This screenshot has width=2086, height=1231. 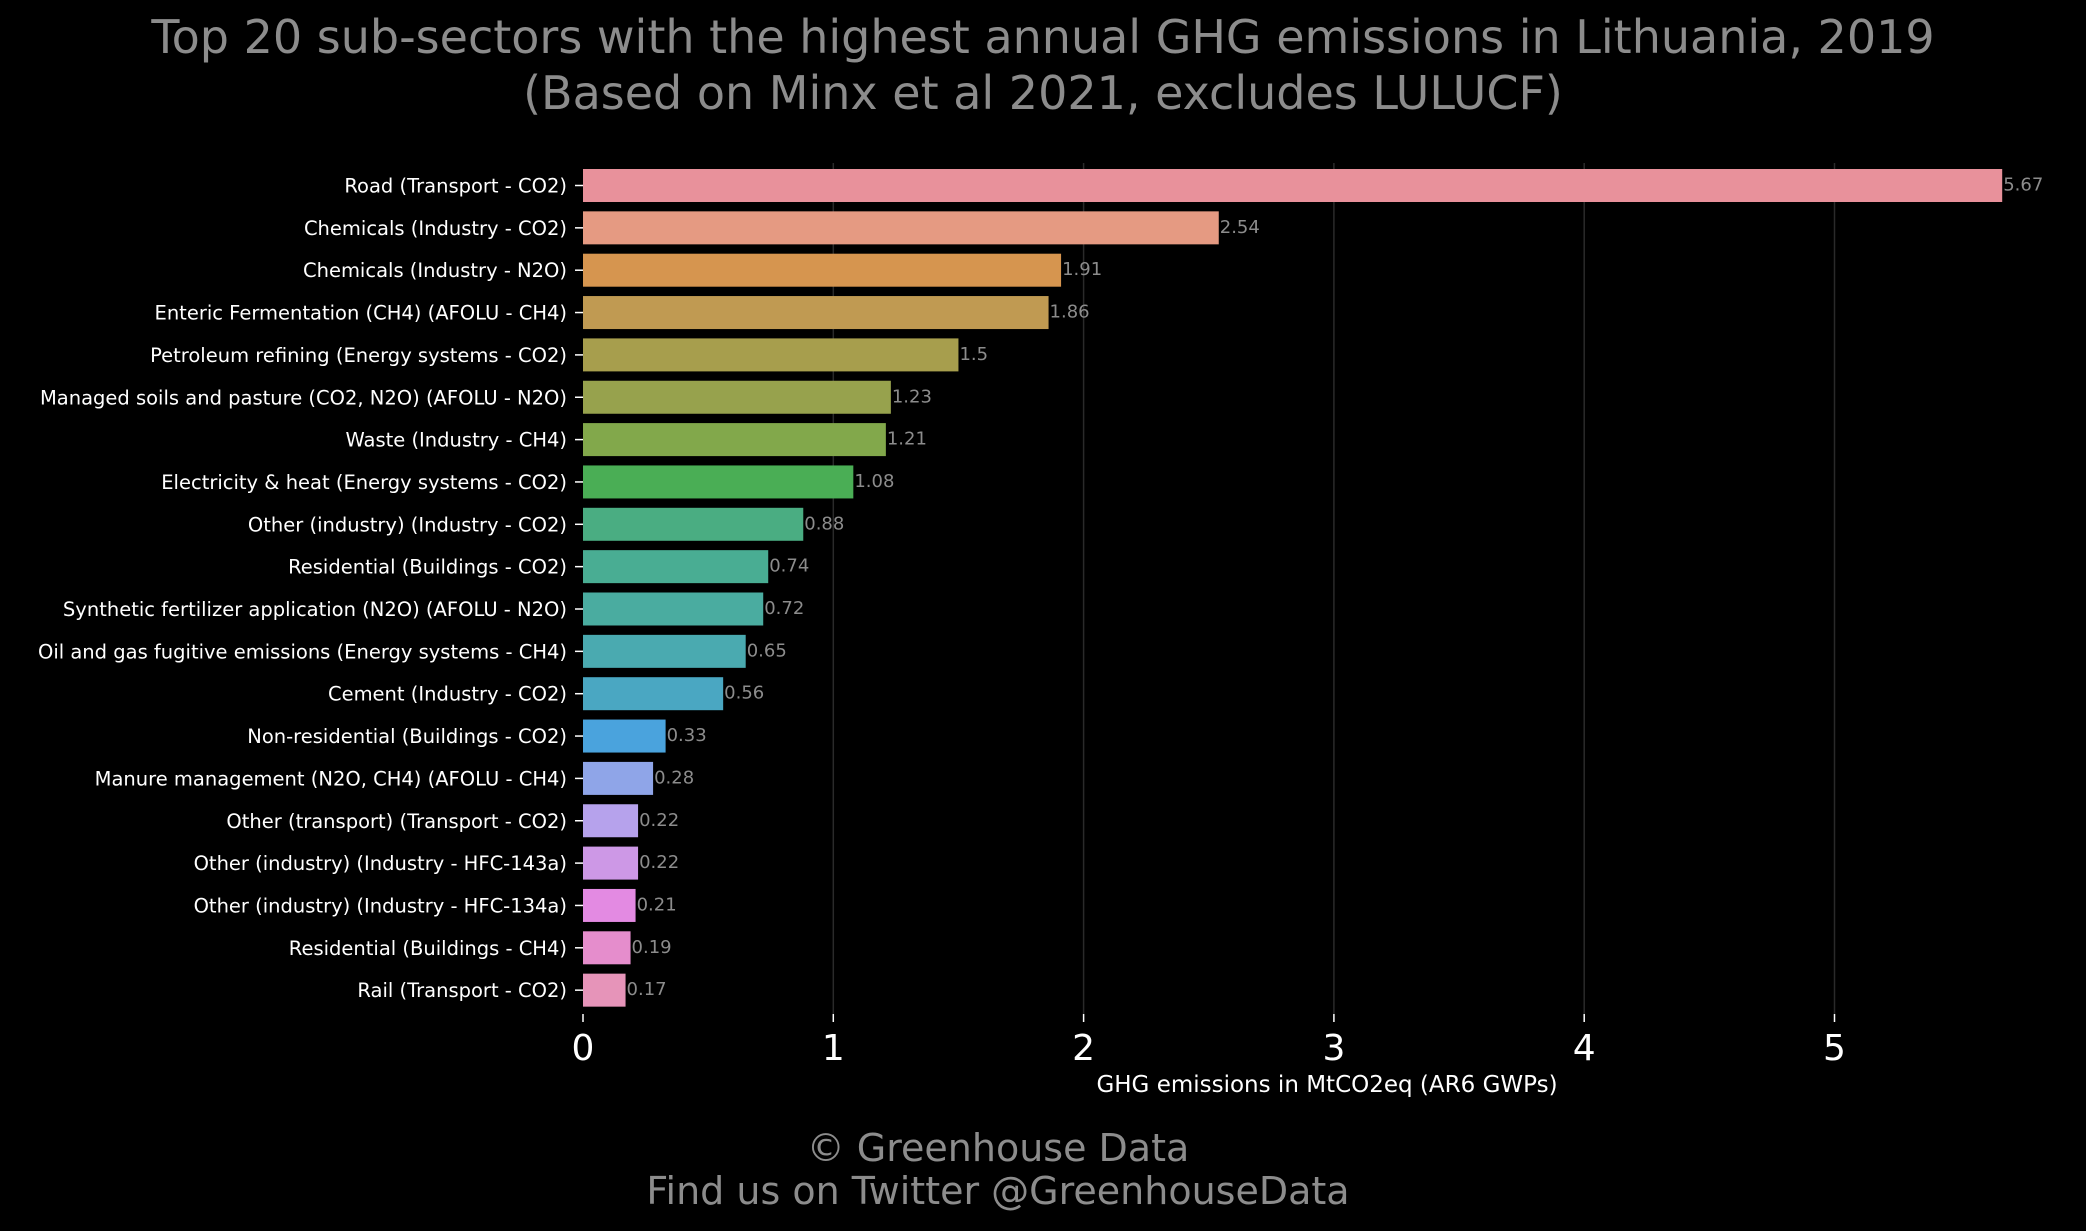 What do you see at coordinates (396, 821) in the screenshot?
I see `y-tick-label: Other (transport) (Transport - CO2)` at bounding box center [396, 821].